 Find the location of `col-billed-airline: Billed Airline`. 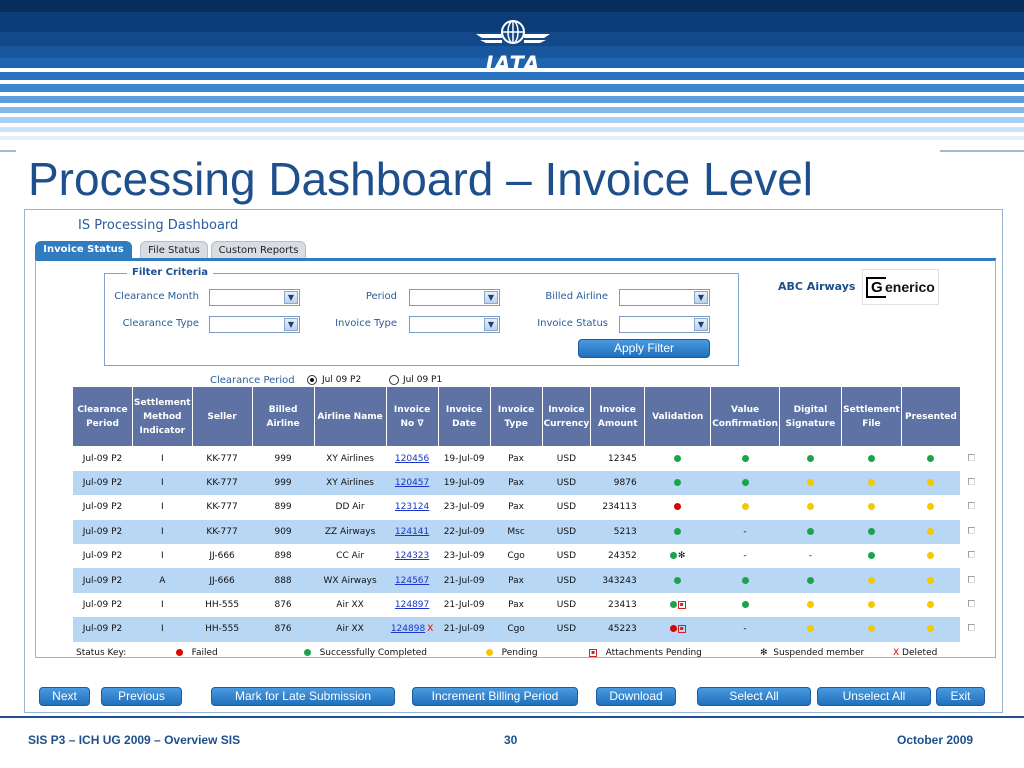

col-billed-airline: Billed Airline is located at coordinates (283, 416).